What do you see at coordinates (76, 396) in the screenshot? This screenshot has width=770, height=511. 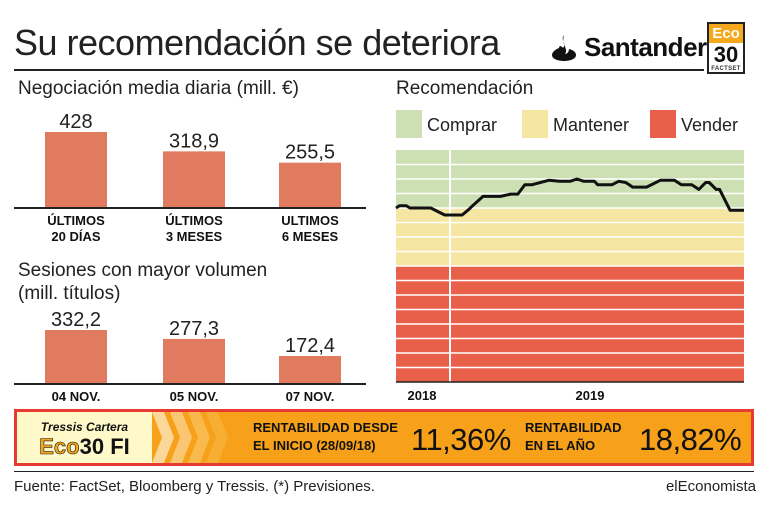 I see `category-label: 04 NOV.` at bounding box center [76, 396].